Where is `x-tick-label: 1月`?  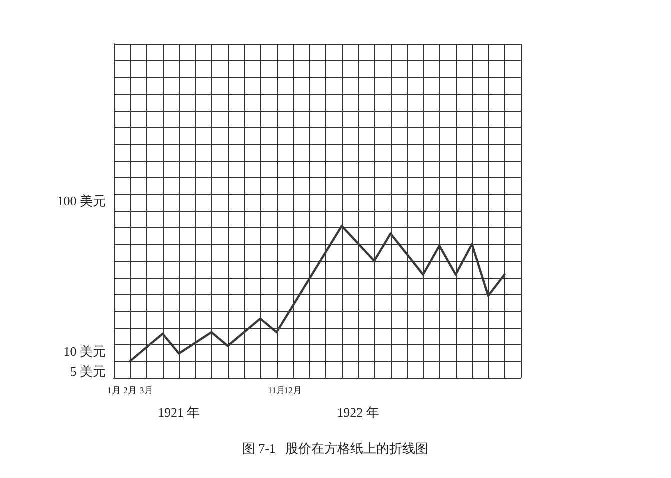
x-tick-label: 1月 is located at coordinates (114, 391).